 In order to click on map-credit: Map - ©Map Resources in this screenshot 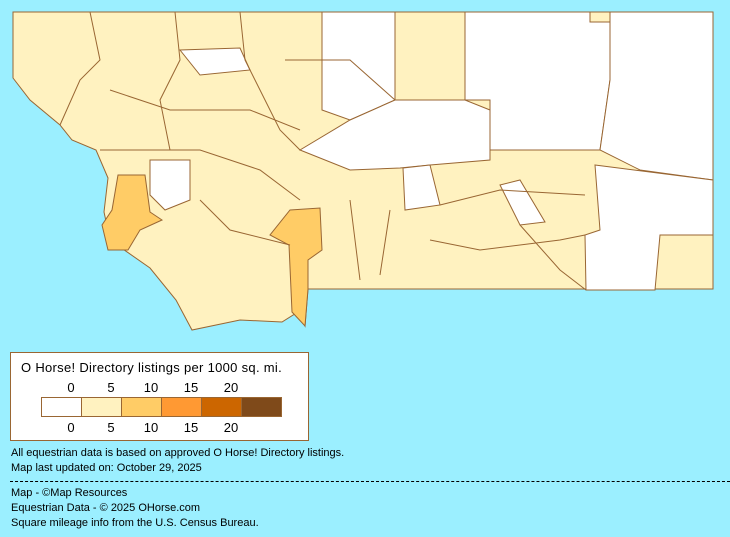, I will do `click(69, 493)`.